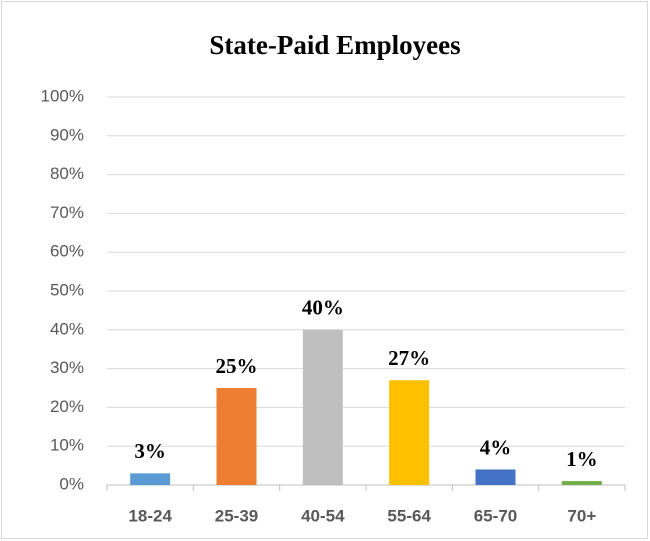 This screenshot has height=541, width=650. What do you see at coordinates (67, 367) in the screenshot?
I see `y-tick-label: 30%` at bounding box center [67, 367].